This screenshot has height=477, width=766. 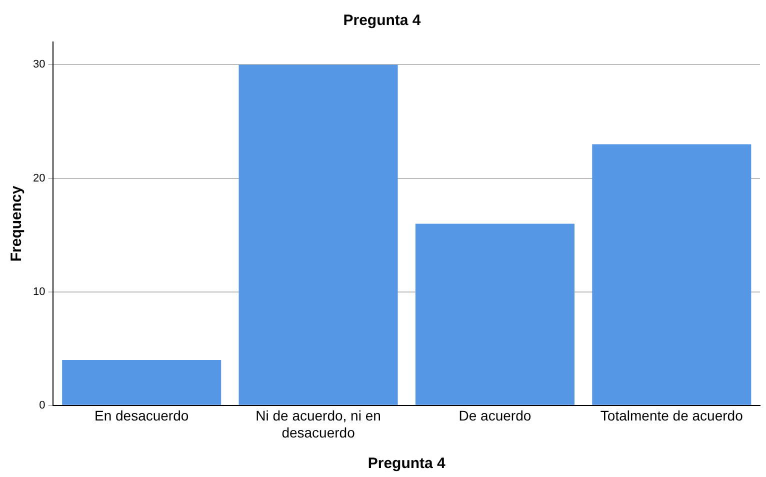 I want to click on chart-title: Pregunta 4, so click(x=382, y=21).